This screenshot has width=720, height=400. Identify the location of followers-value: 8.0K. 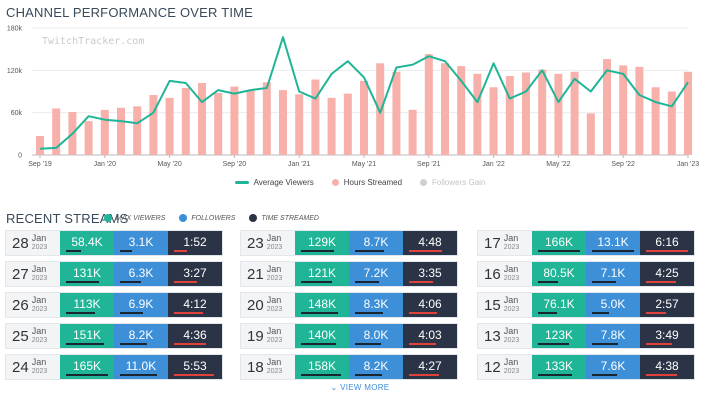
(376, 335).